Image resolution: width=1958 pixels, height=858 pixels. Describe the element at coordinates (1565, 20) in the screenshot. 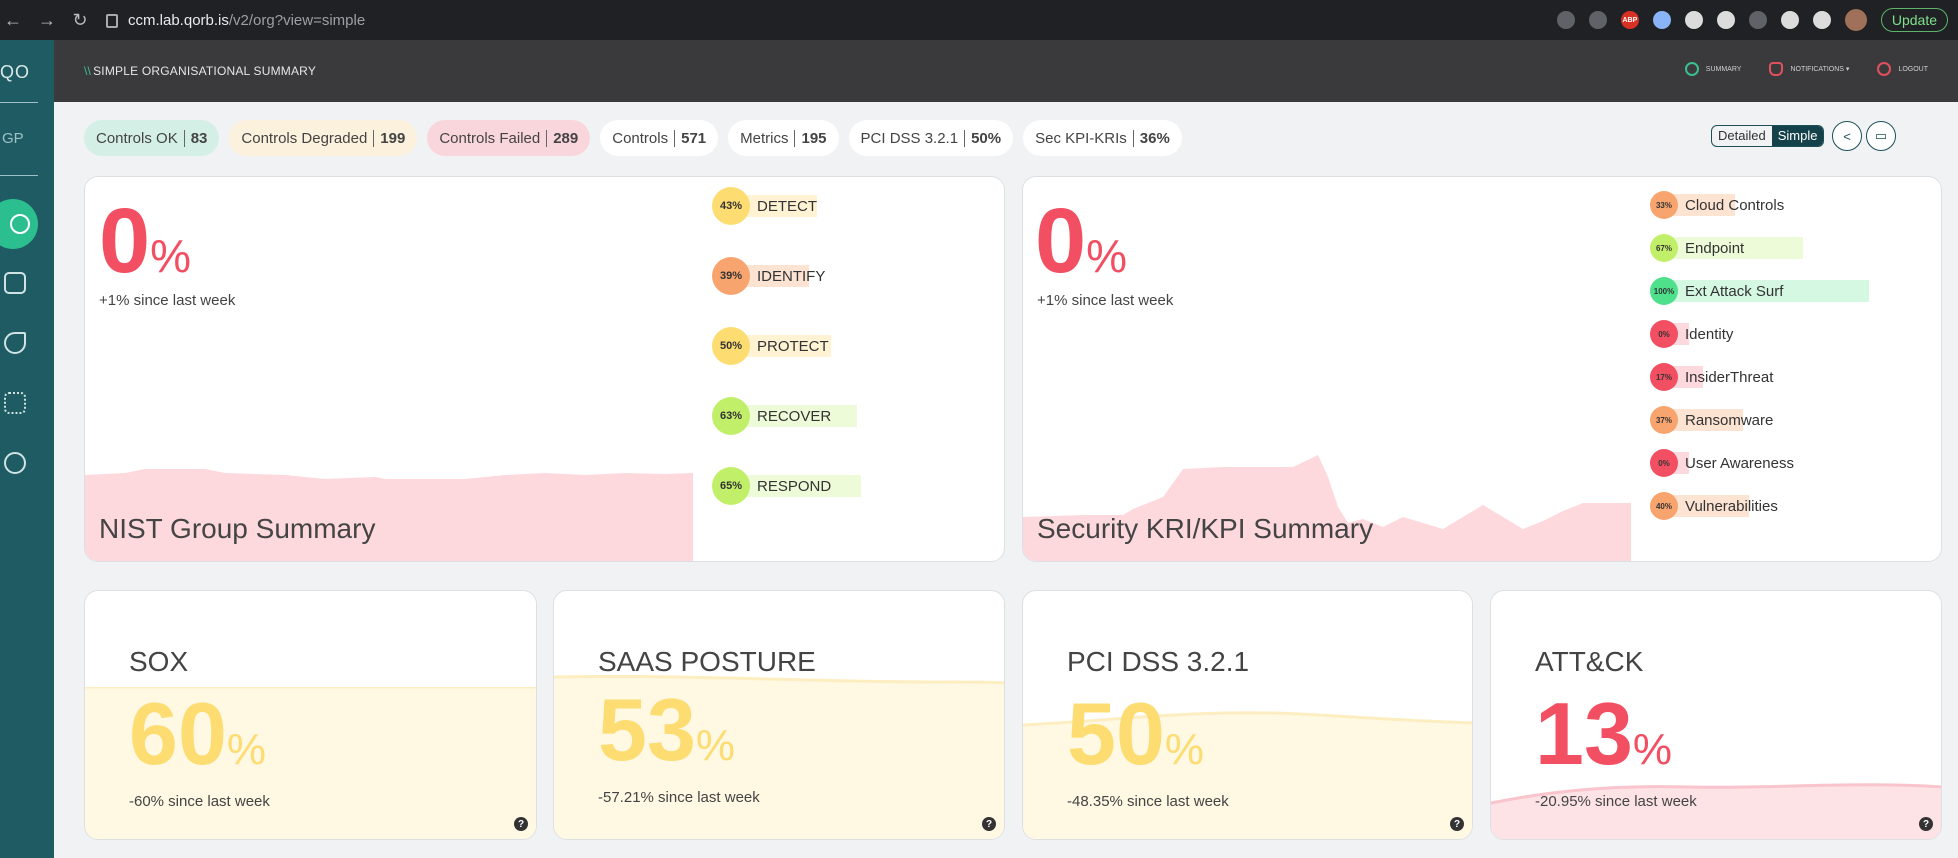

I see `share-icon` at that location.